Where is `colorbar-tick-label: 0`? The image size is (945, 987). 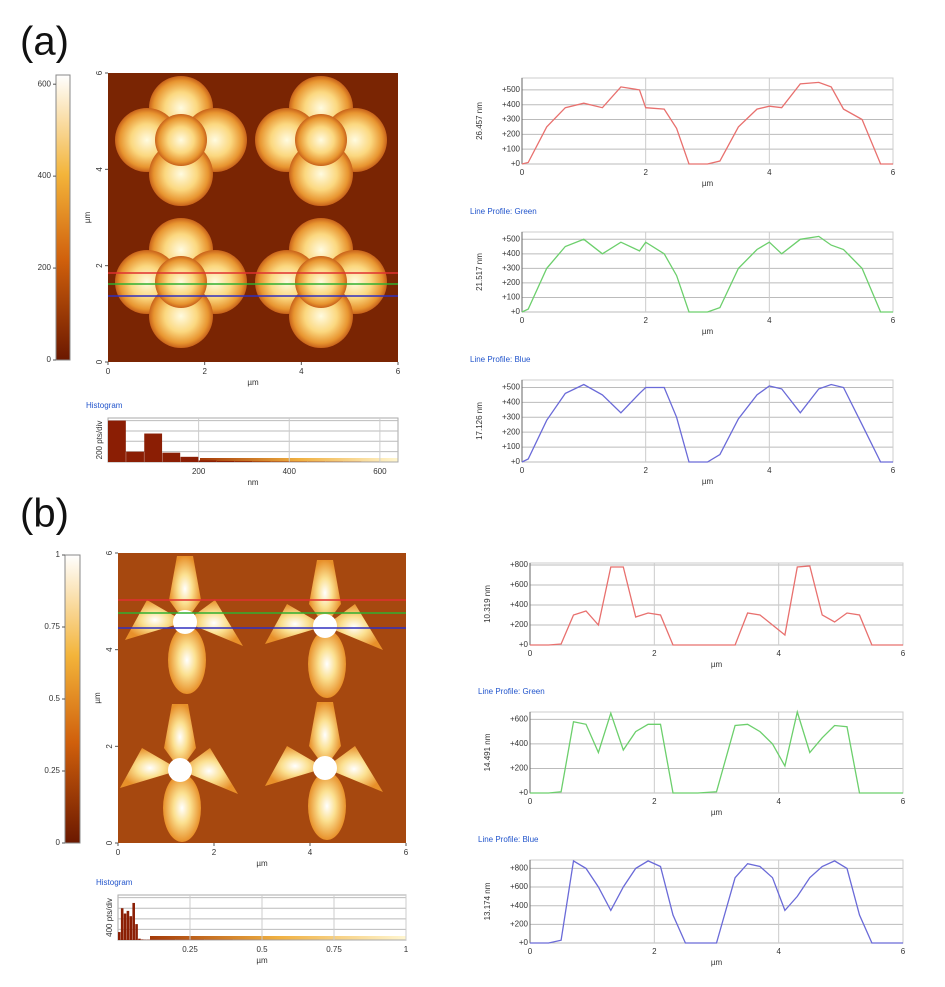
colorbar-tick-label: 0 is located at coordinates (58, 842).